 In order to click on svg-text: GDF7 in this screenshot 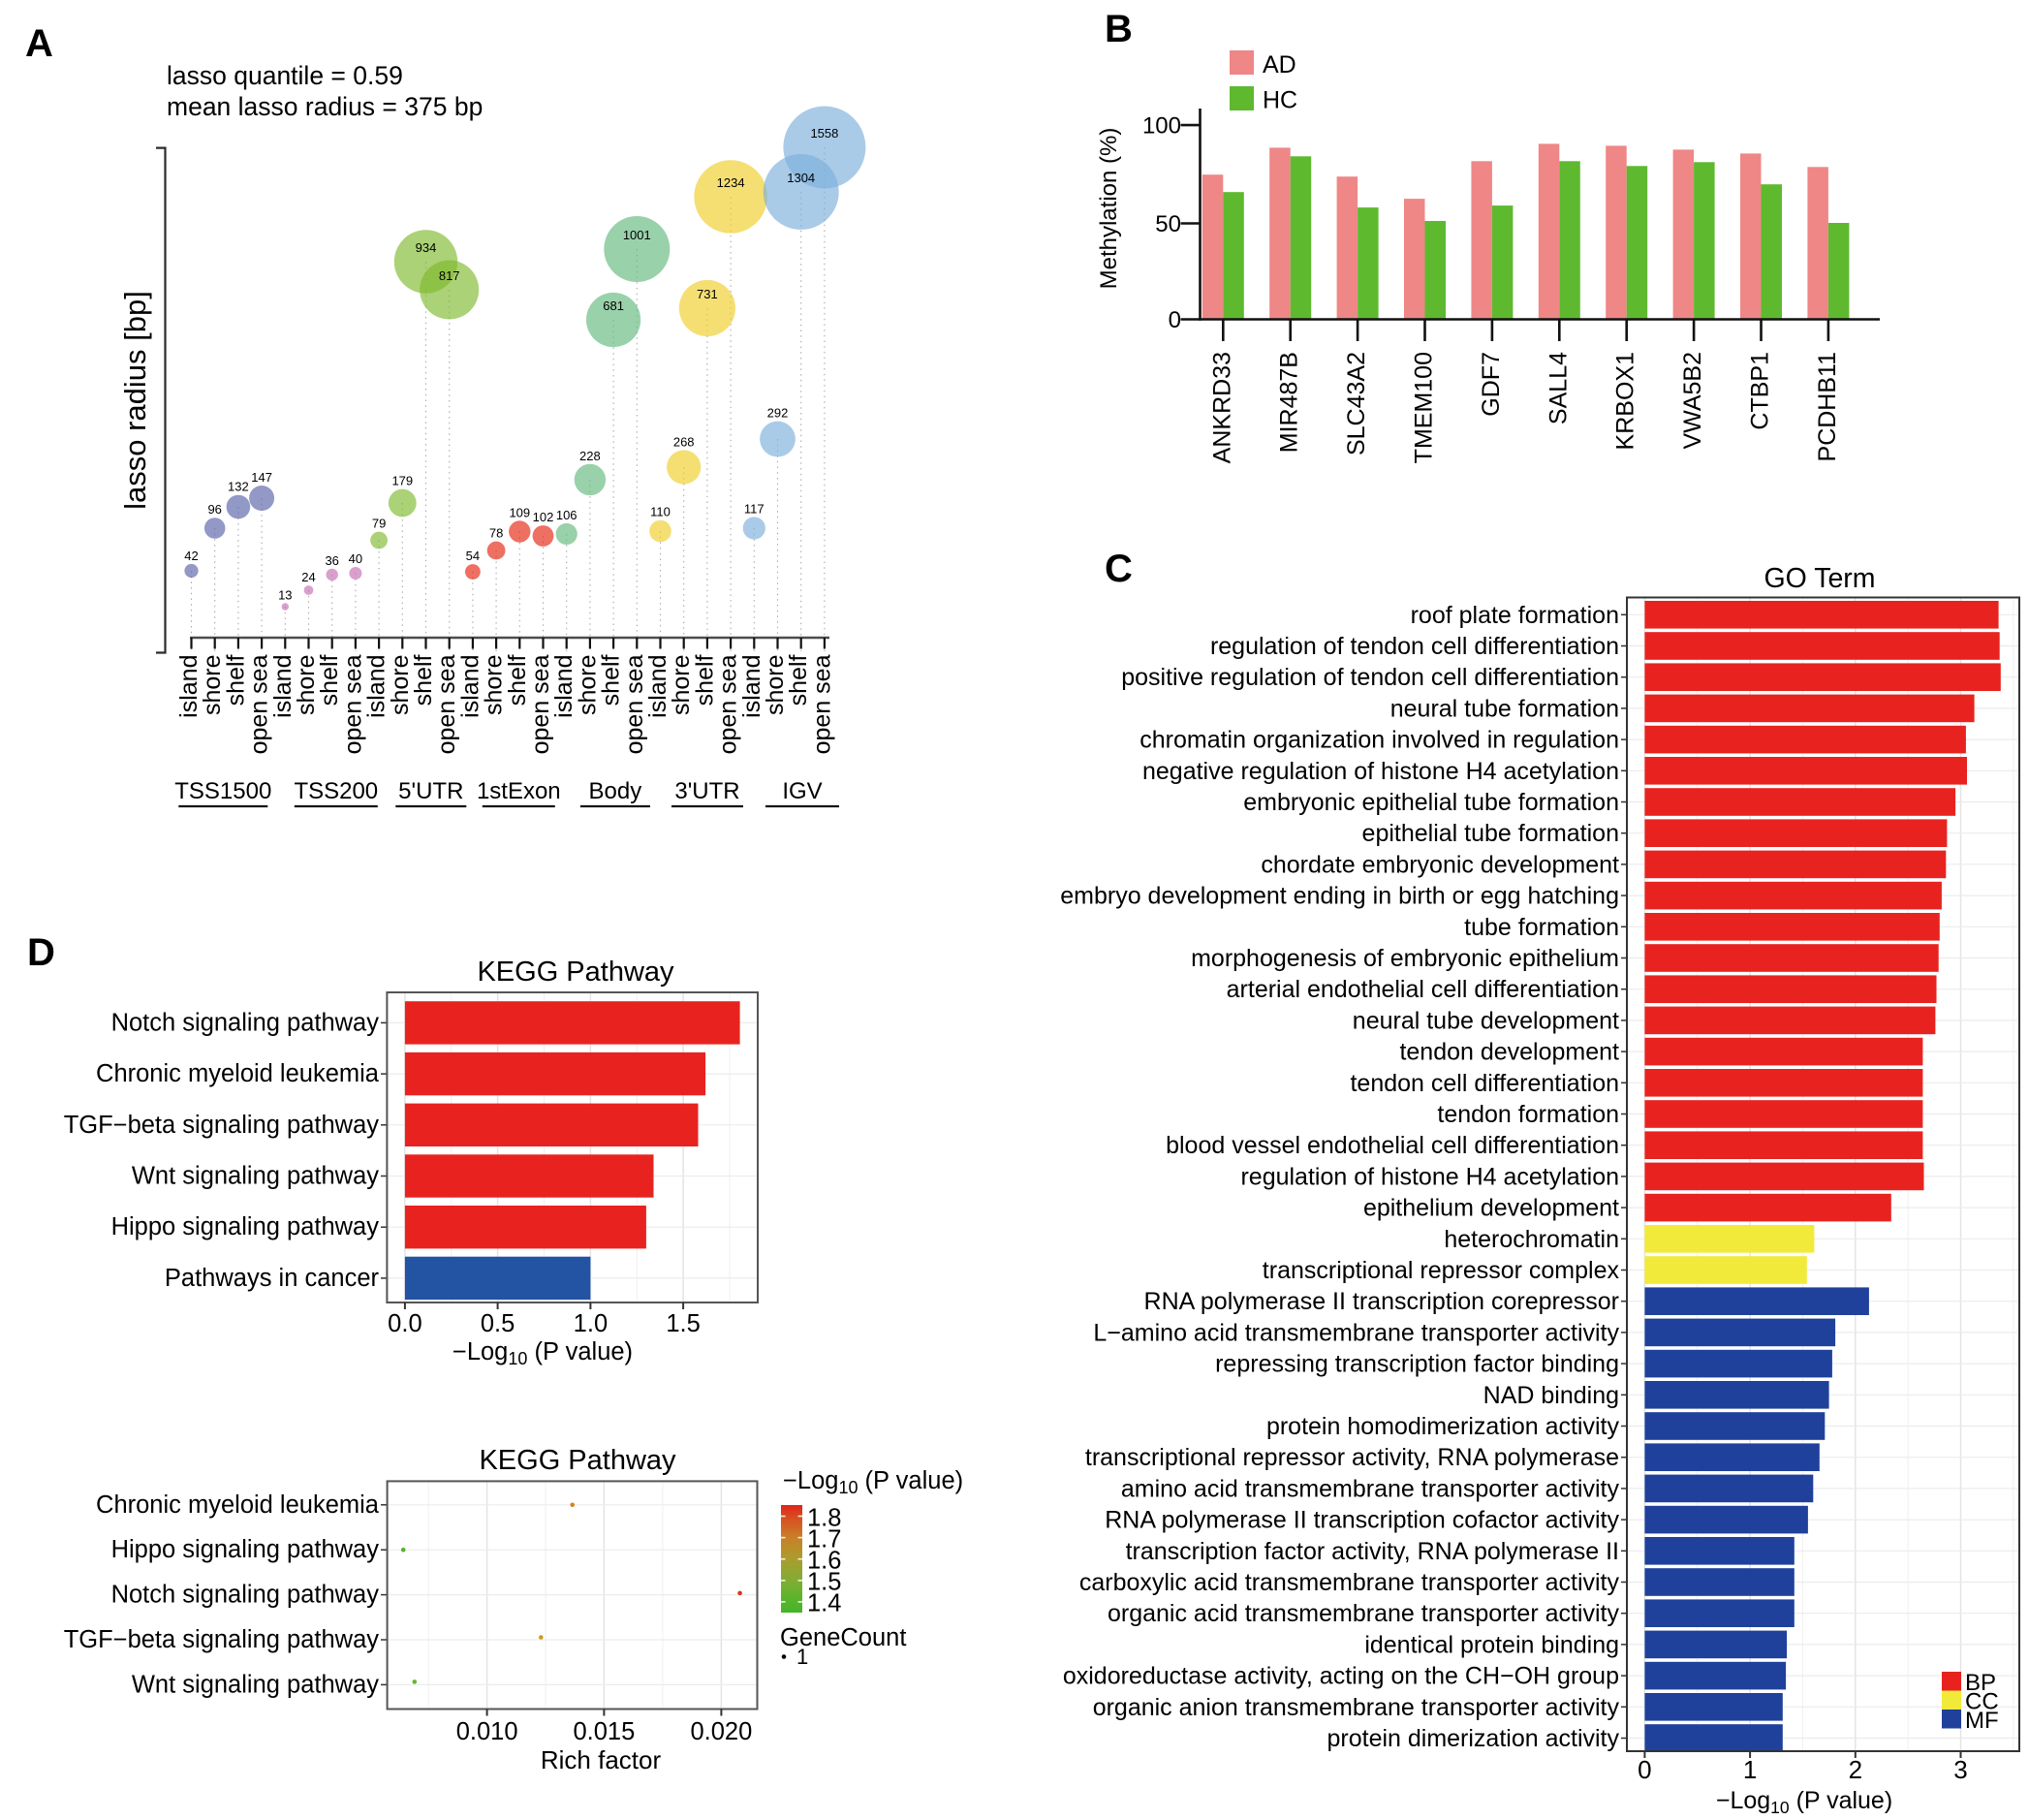, I will do `click(1492, 385)`.